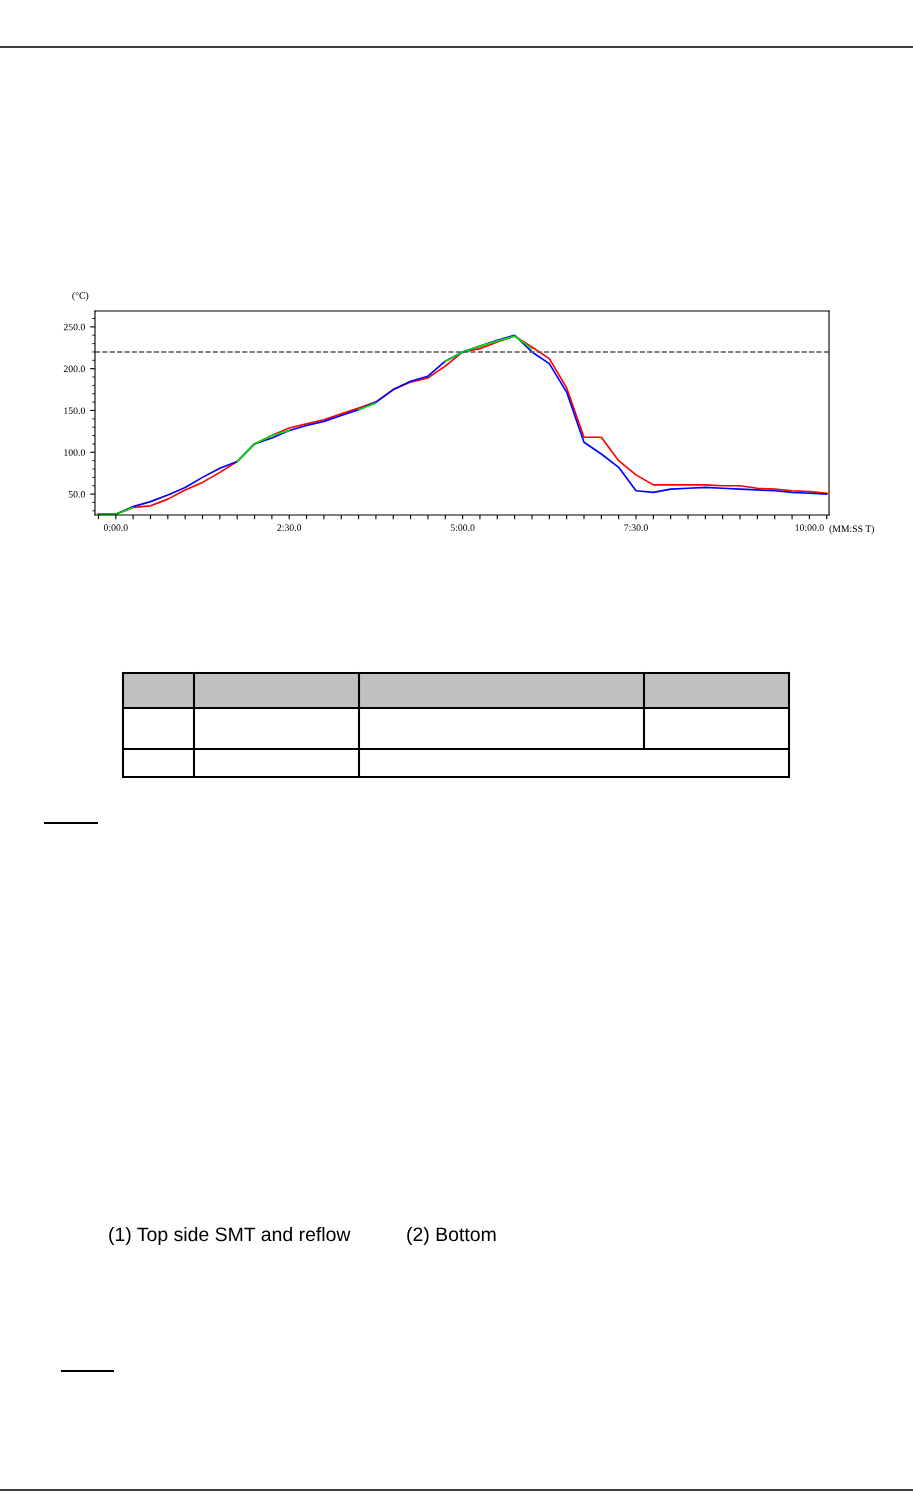 The image size is (913, 1495). Describe the element at coordinates (80, 296) in the screenshot. I see `y-axis-title: (°C)` at that location.